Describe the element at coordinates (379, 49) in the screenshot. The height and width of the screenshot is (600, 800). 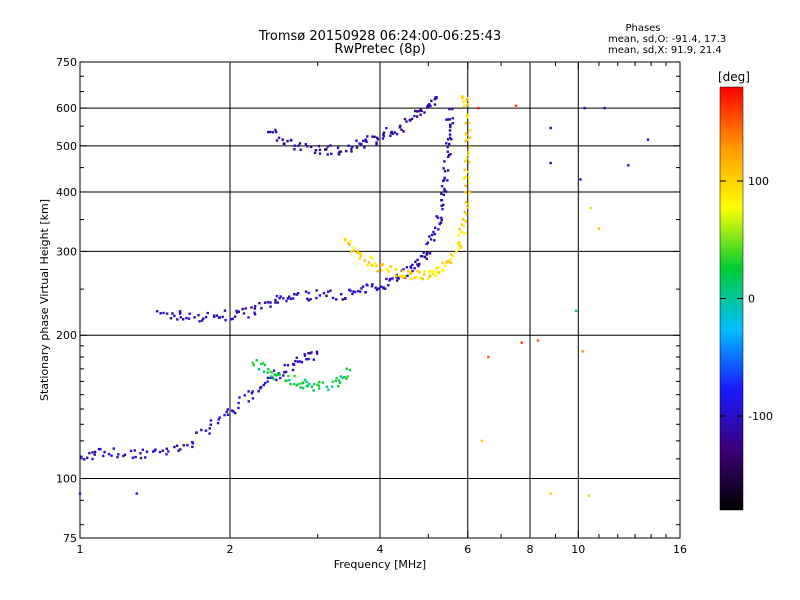
I see `chart-subtitle: RwPretec (8p)` at that location.